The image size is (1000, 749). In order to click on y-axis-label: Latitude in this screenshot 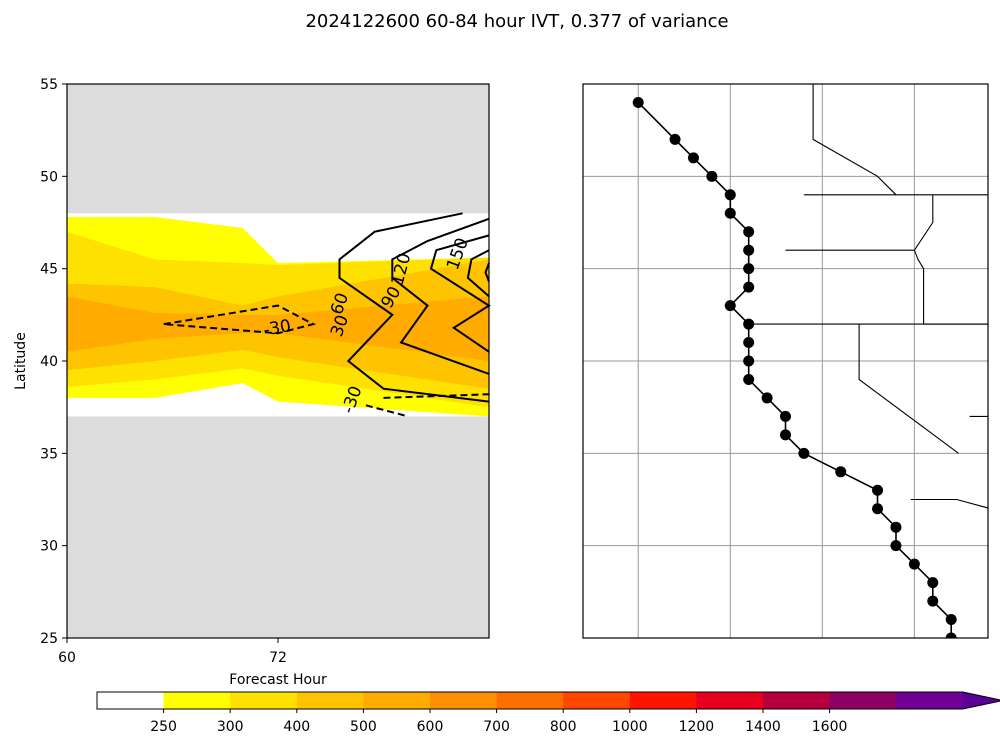, I will do `click(21, 361)`.